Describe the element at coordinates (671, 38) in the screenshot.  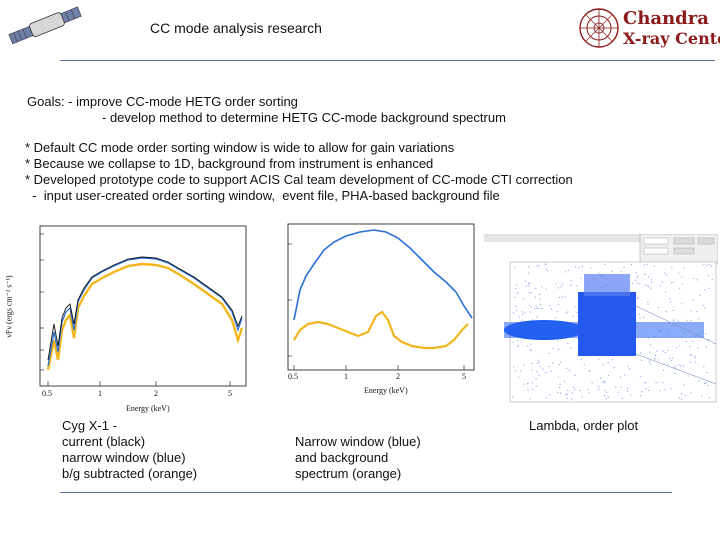
I see `logo-line-2: X-ray Center` at that location.